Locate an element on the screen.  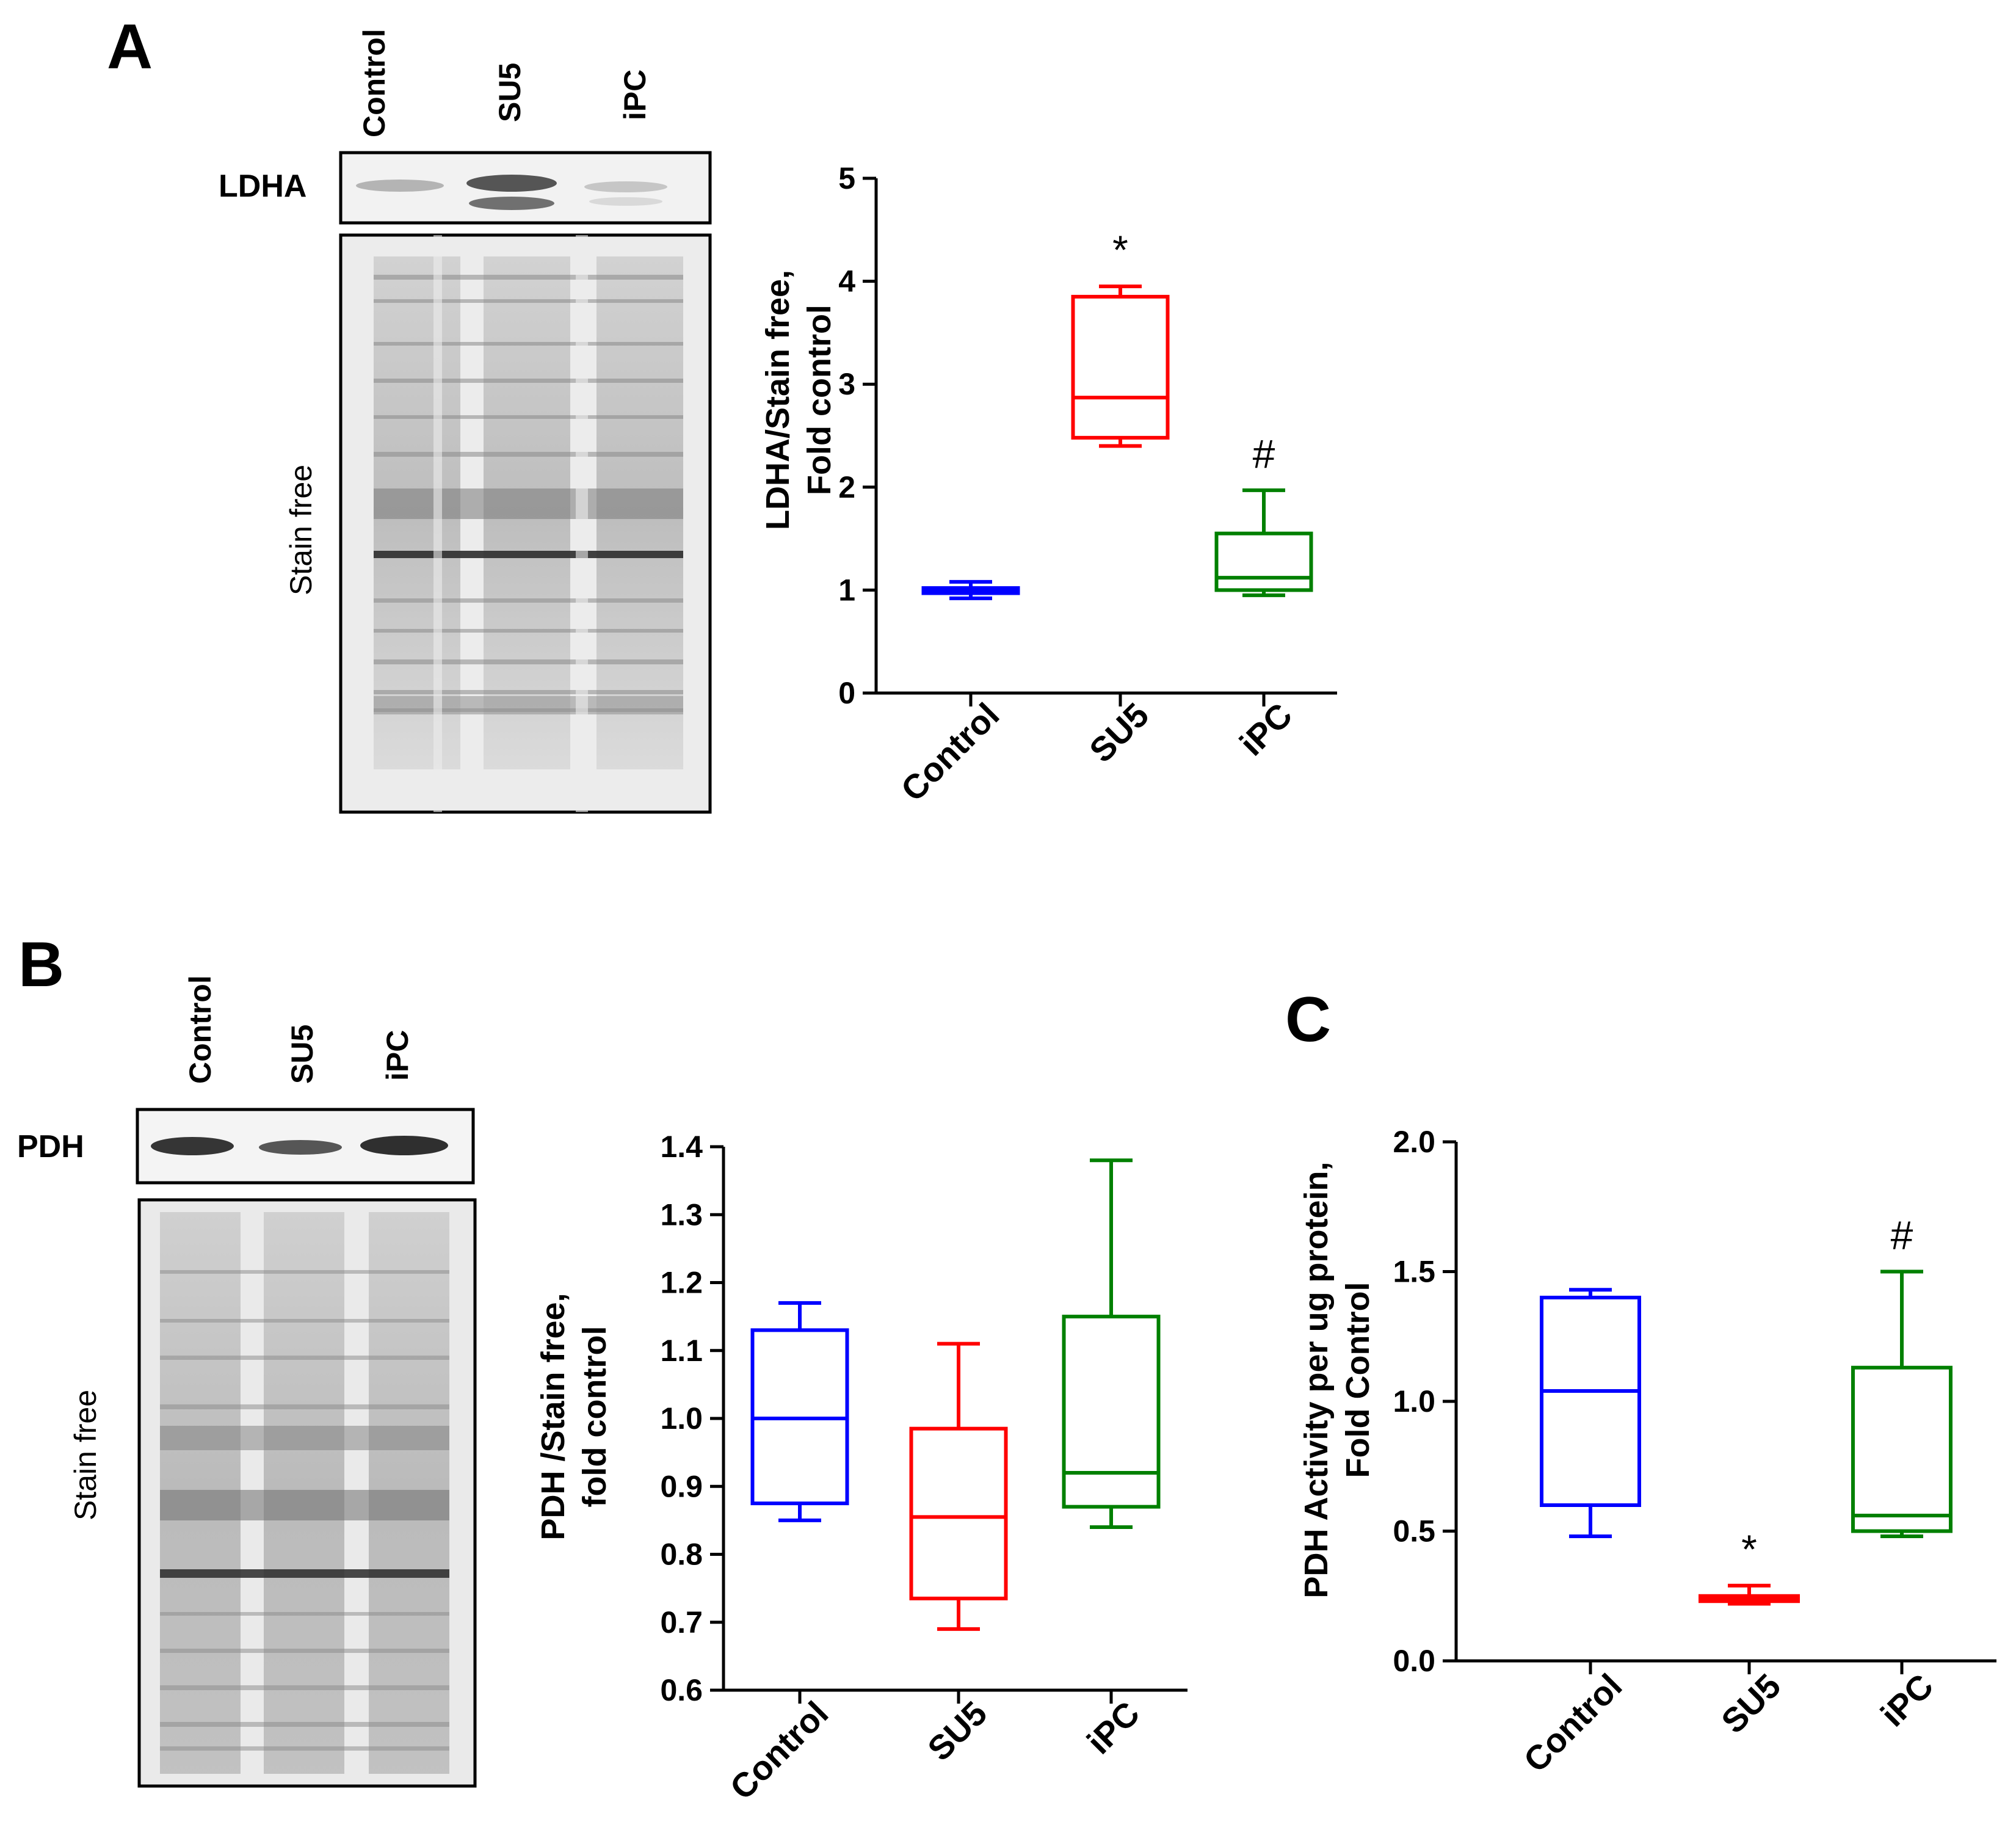
chart-c-sig-mark-su5: * is located at coordinates (1749, 1549).